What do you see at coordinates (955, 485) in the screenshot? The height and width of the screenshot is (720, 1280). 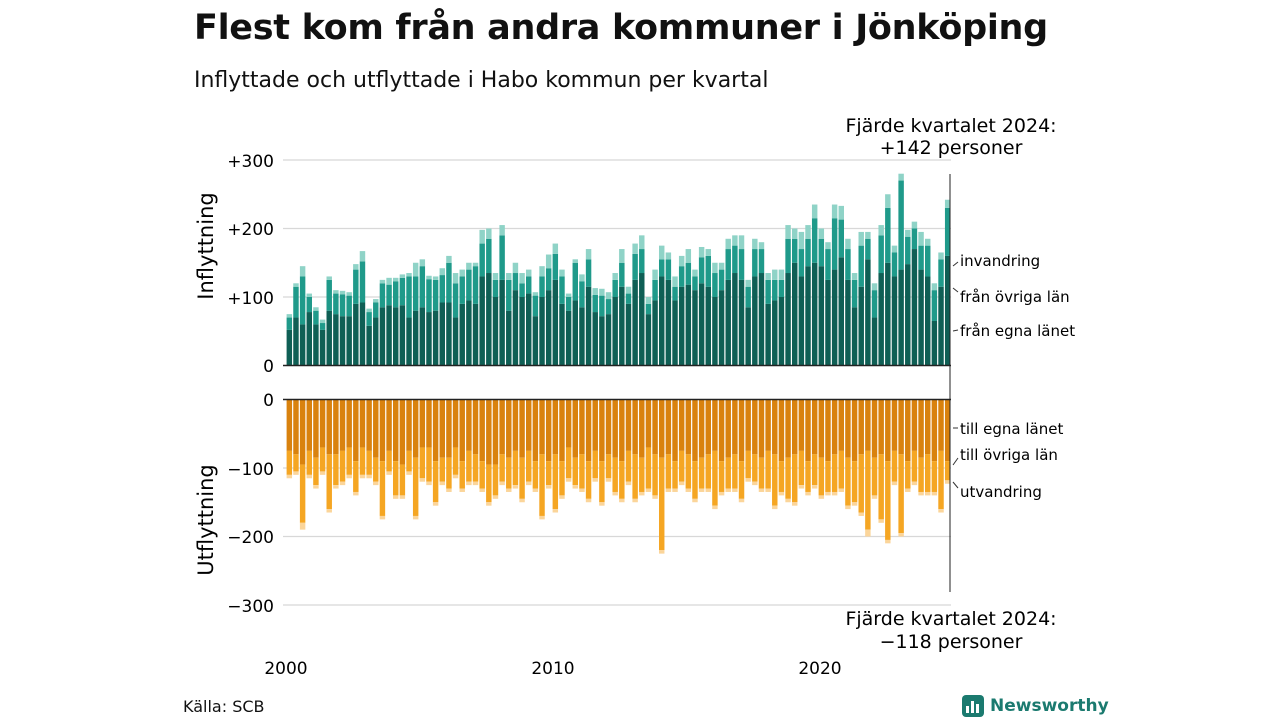 I see `leader-utvandring` at bounding box center [955, 485].